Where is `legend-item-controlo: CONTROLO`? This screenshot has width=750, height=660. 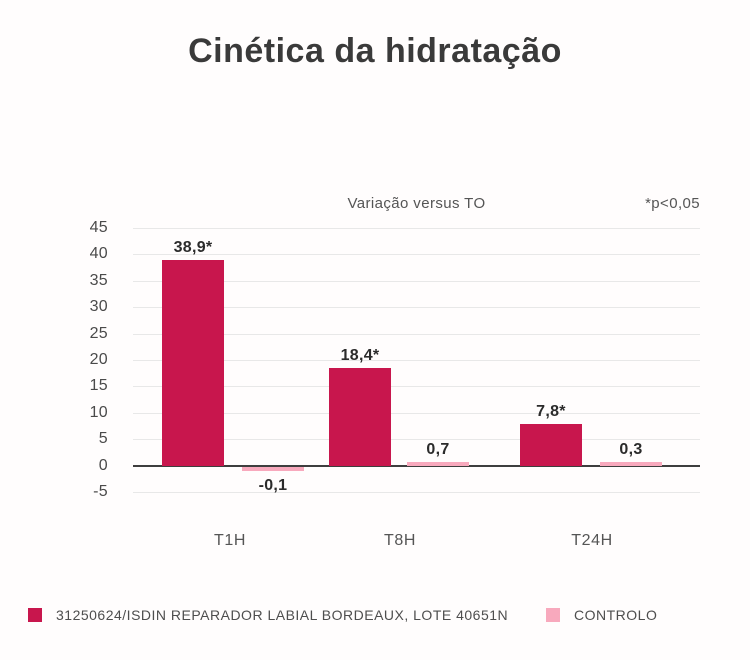
legend-item-controlo: CONTROLO is located at coordinates (601, 615).